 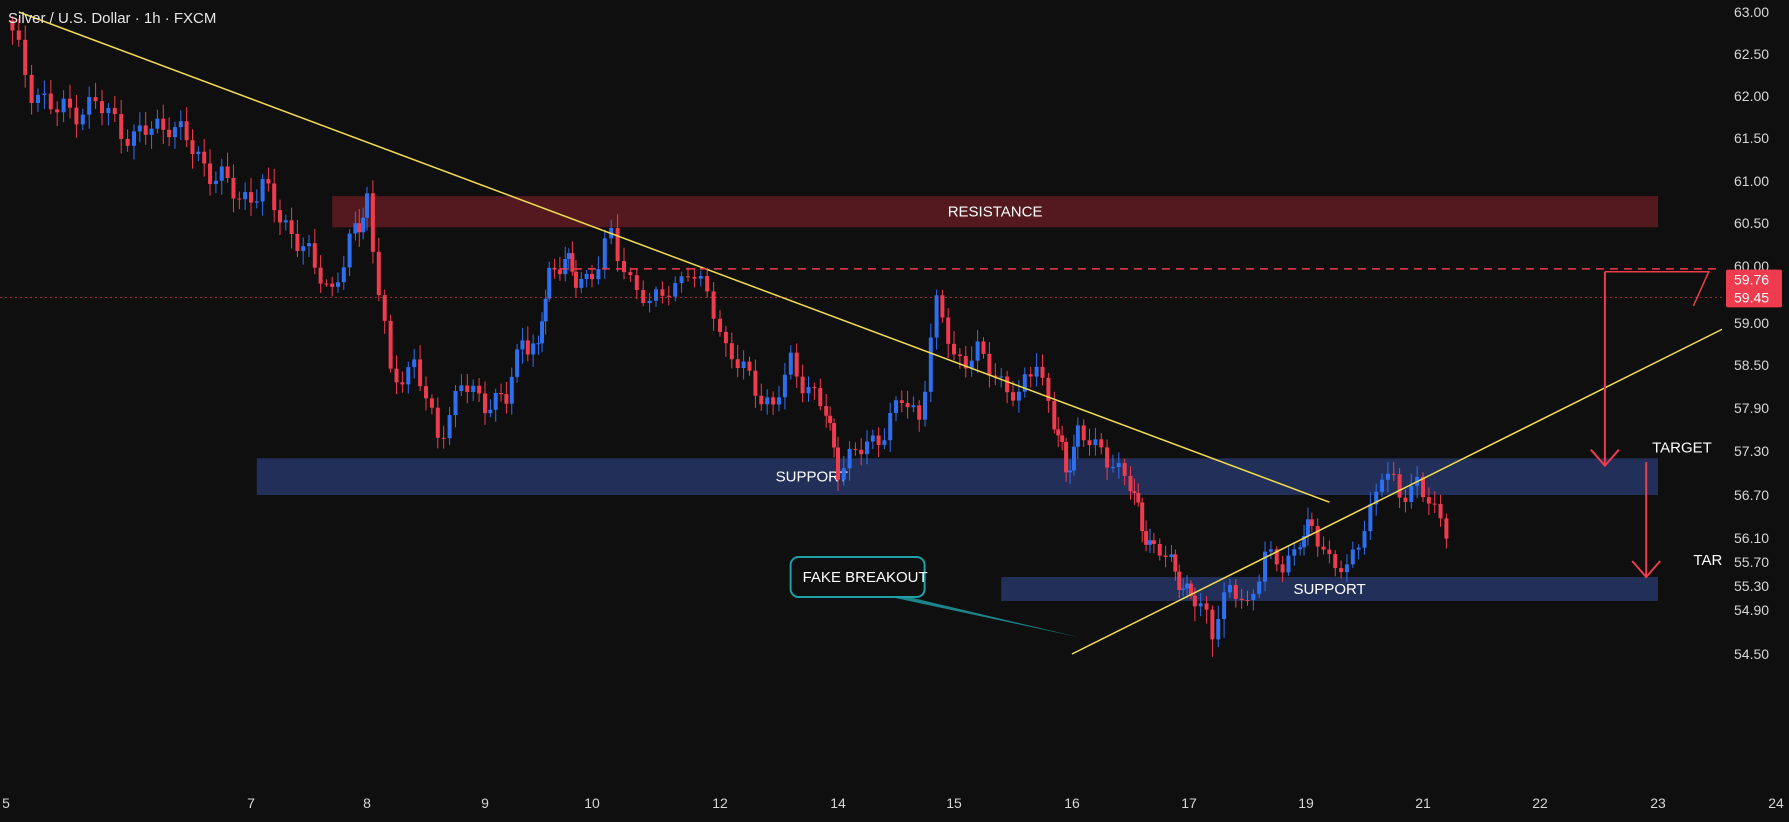 I want to click on x-tick-label: 17, so click(x=1189, y=803).